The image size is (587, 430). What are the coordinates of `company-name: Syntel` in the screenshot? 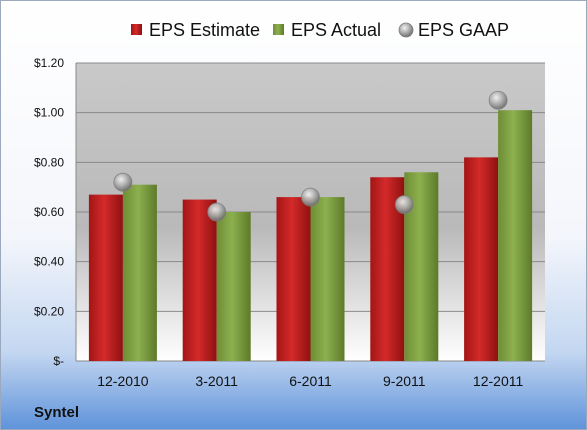 It's located at (56, 412).